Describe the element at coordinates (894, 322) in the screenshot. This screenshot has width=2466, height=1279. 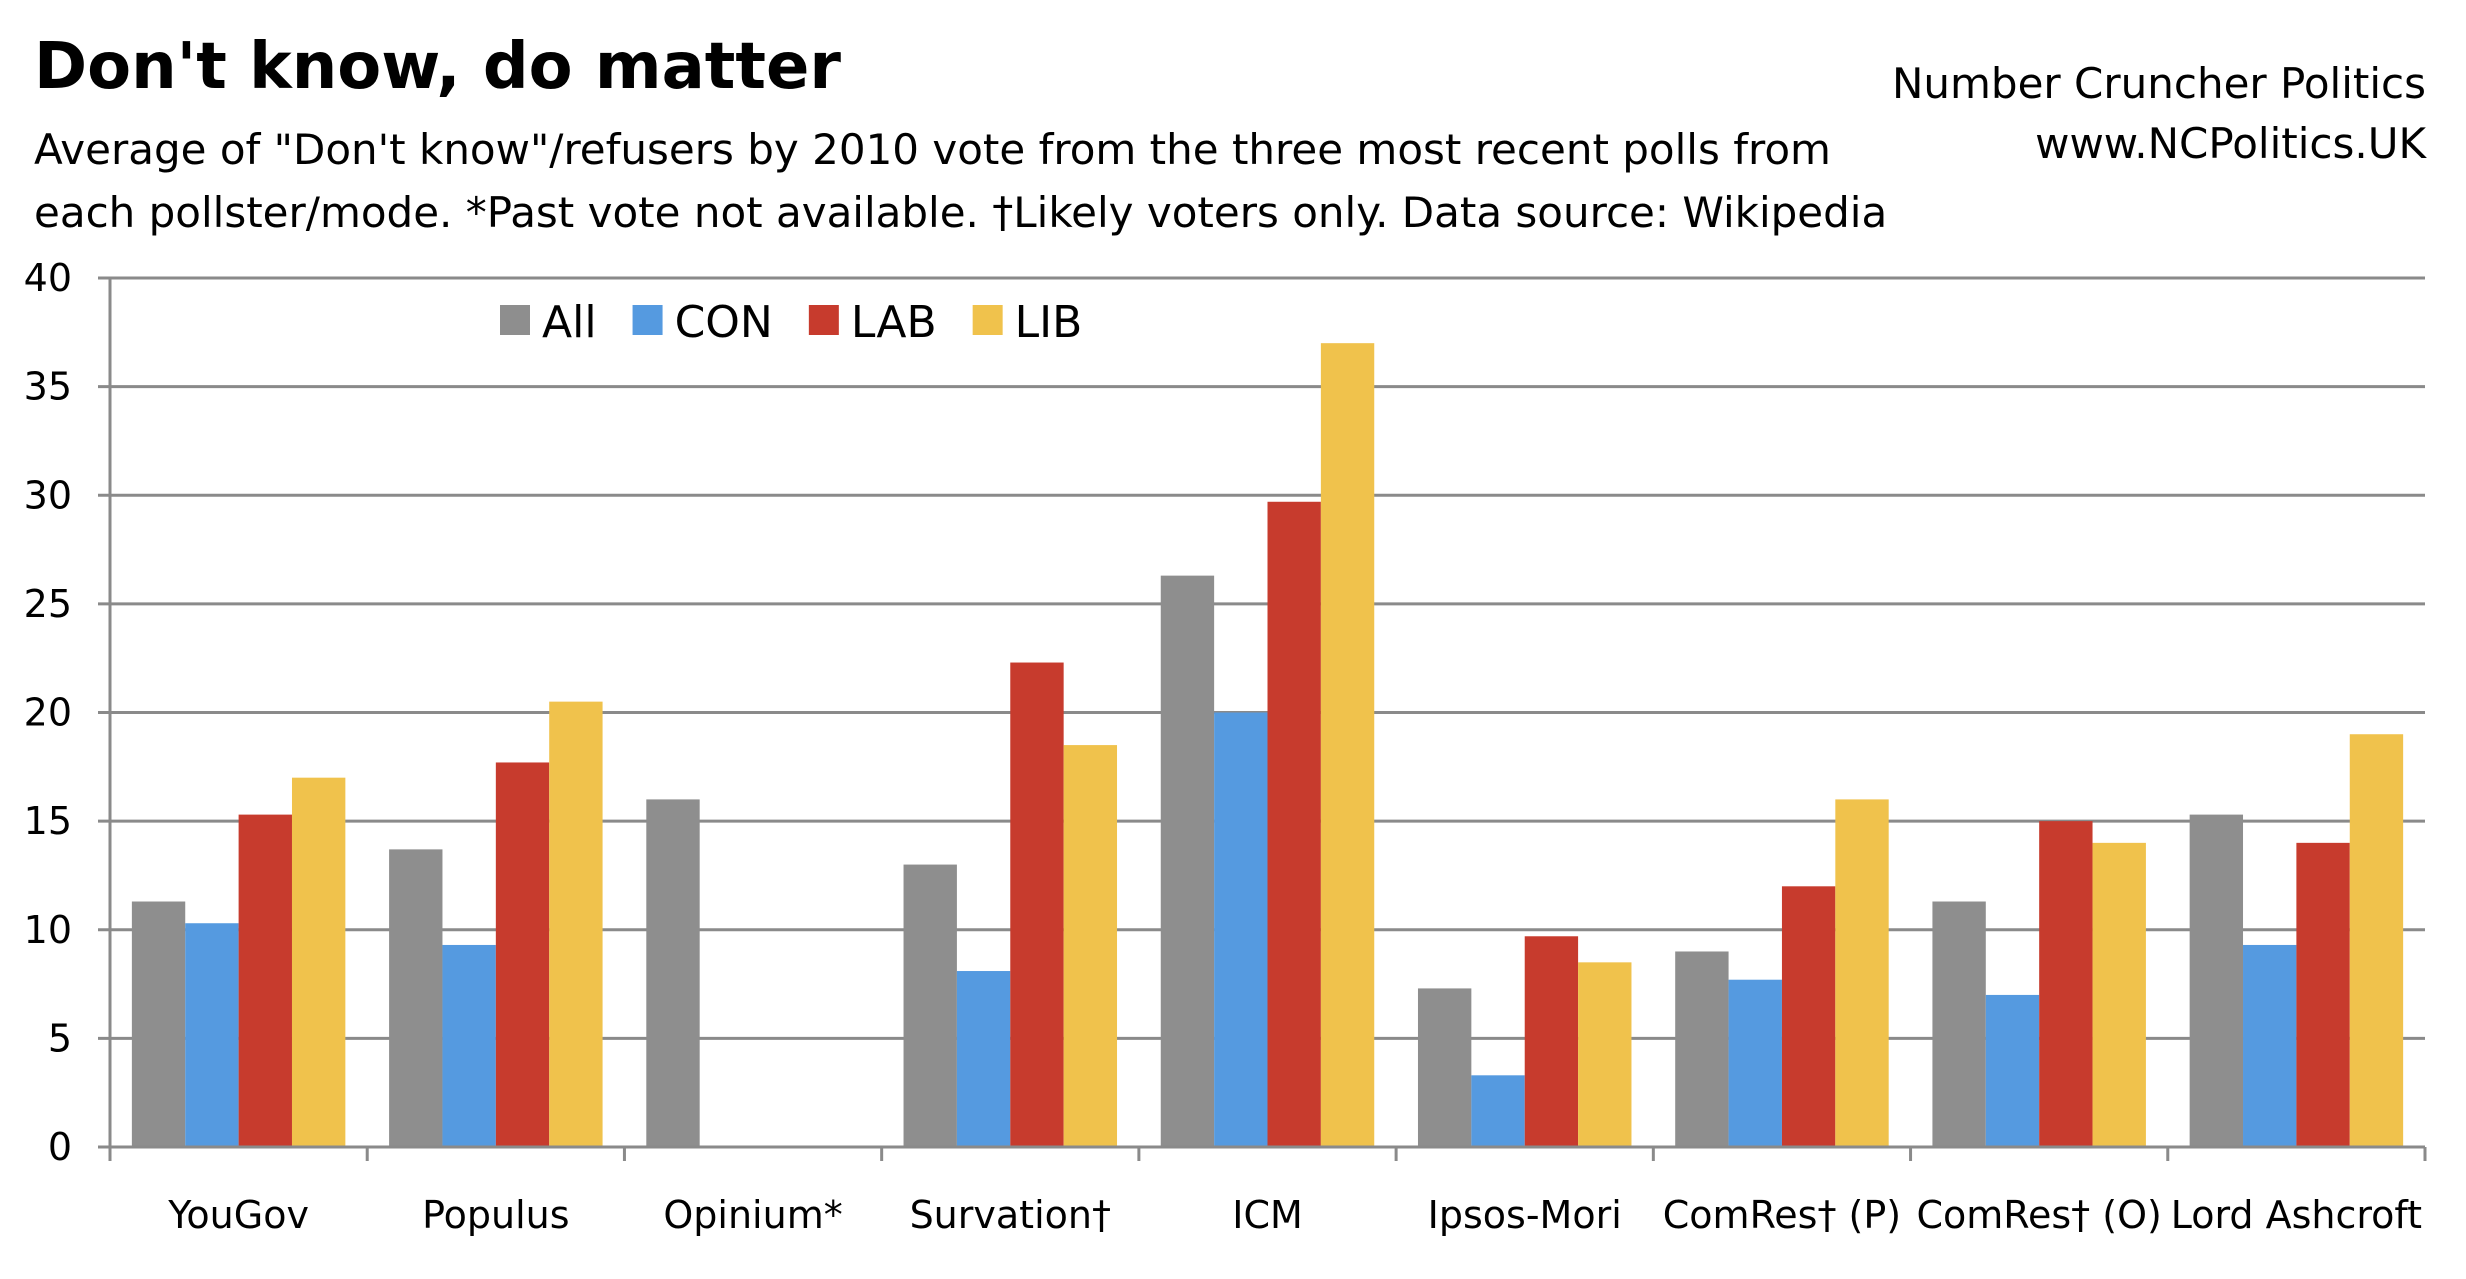
I see `legend-label-lab: LAB` at that location.